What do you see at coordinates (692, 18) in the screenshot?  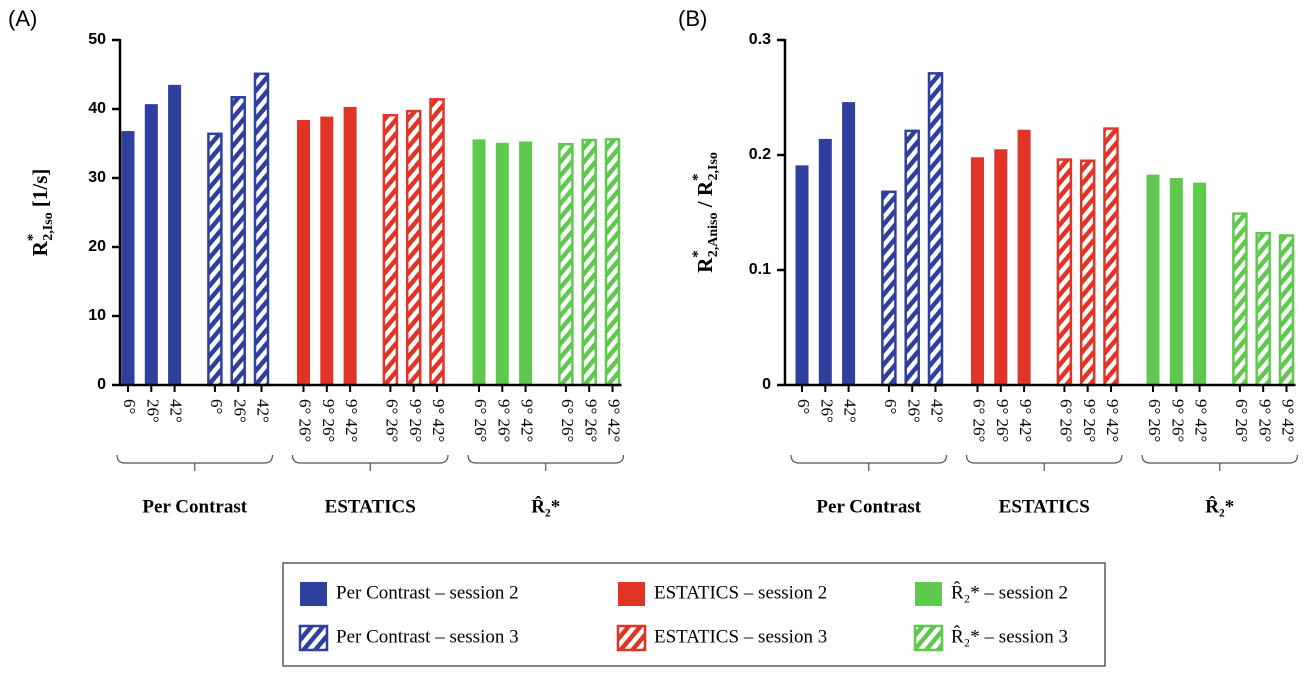 I see `panel-label: (B)` at bounding box center [692, 18].